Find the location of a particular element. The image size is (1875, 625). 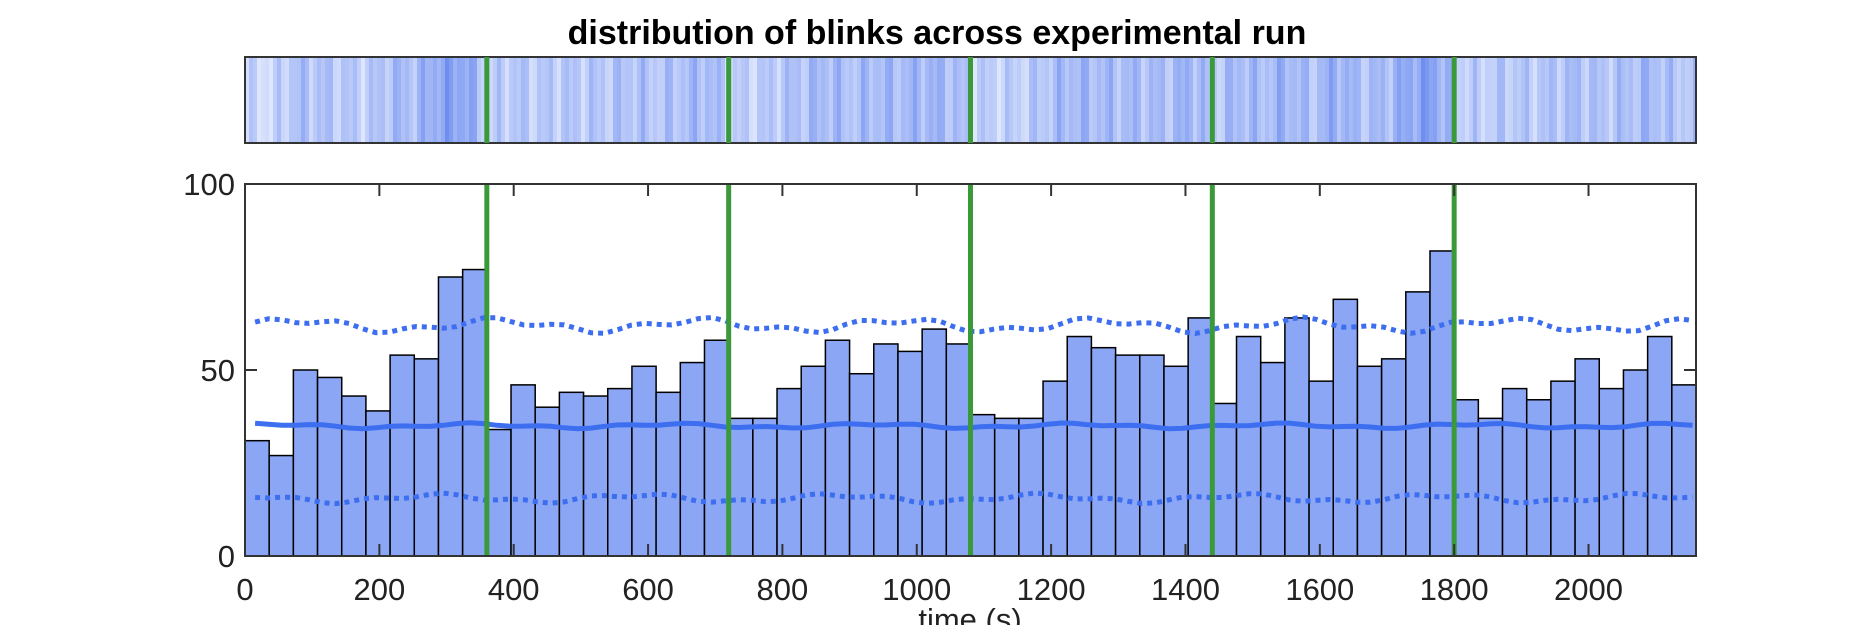

x-tick-label: 2000 is located at coordinates (1588, 589).